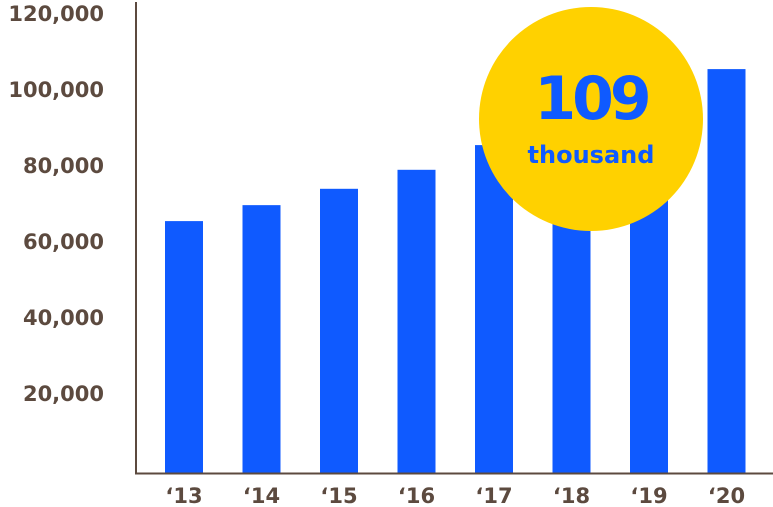 This screenshot has height=507, width=773. I want to click on callout-circle, so click(591, 119).